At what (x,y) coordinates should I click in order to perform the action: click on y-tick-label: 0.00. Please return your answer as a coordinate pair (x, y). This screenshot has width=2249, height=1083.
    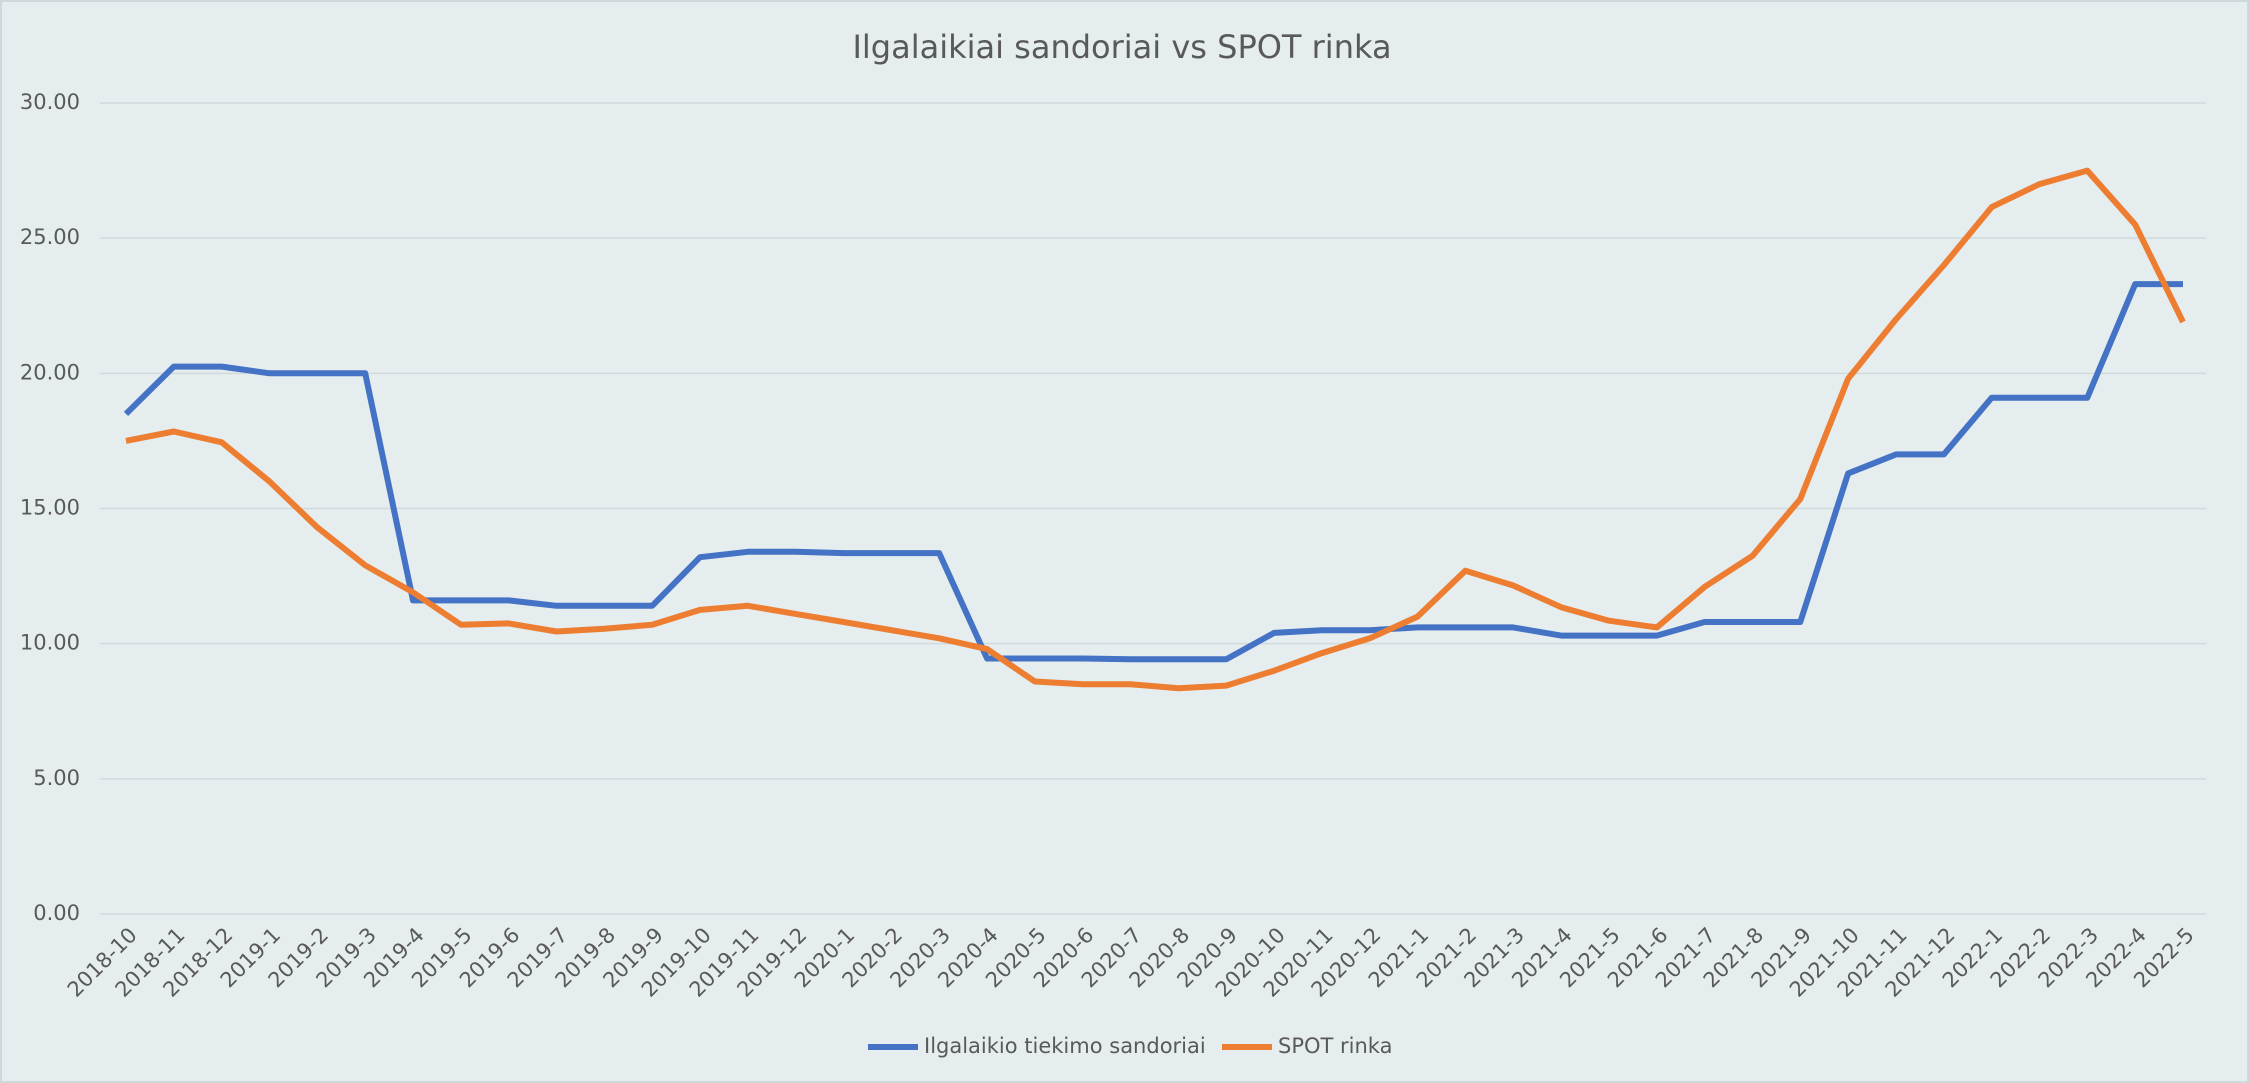
    Looking at the image, I should click on (56, 913).